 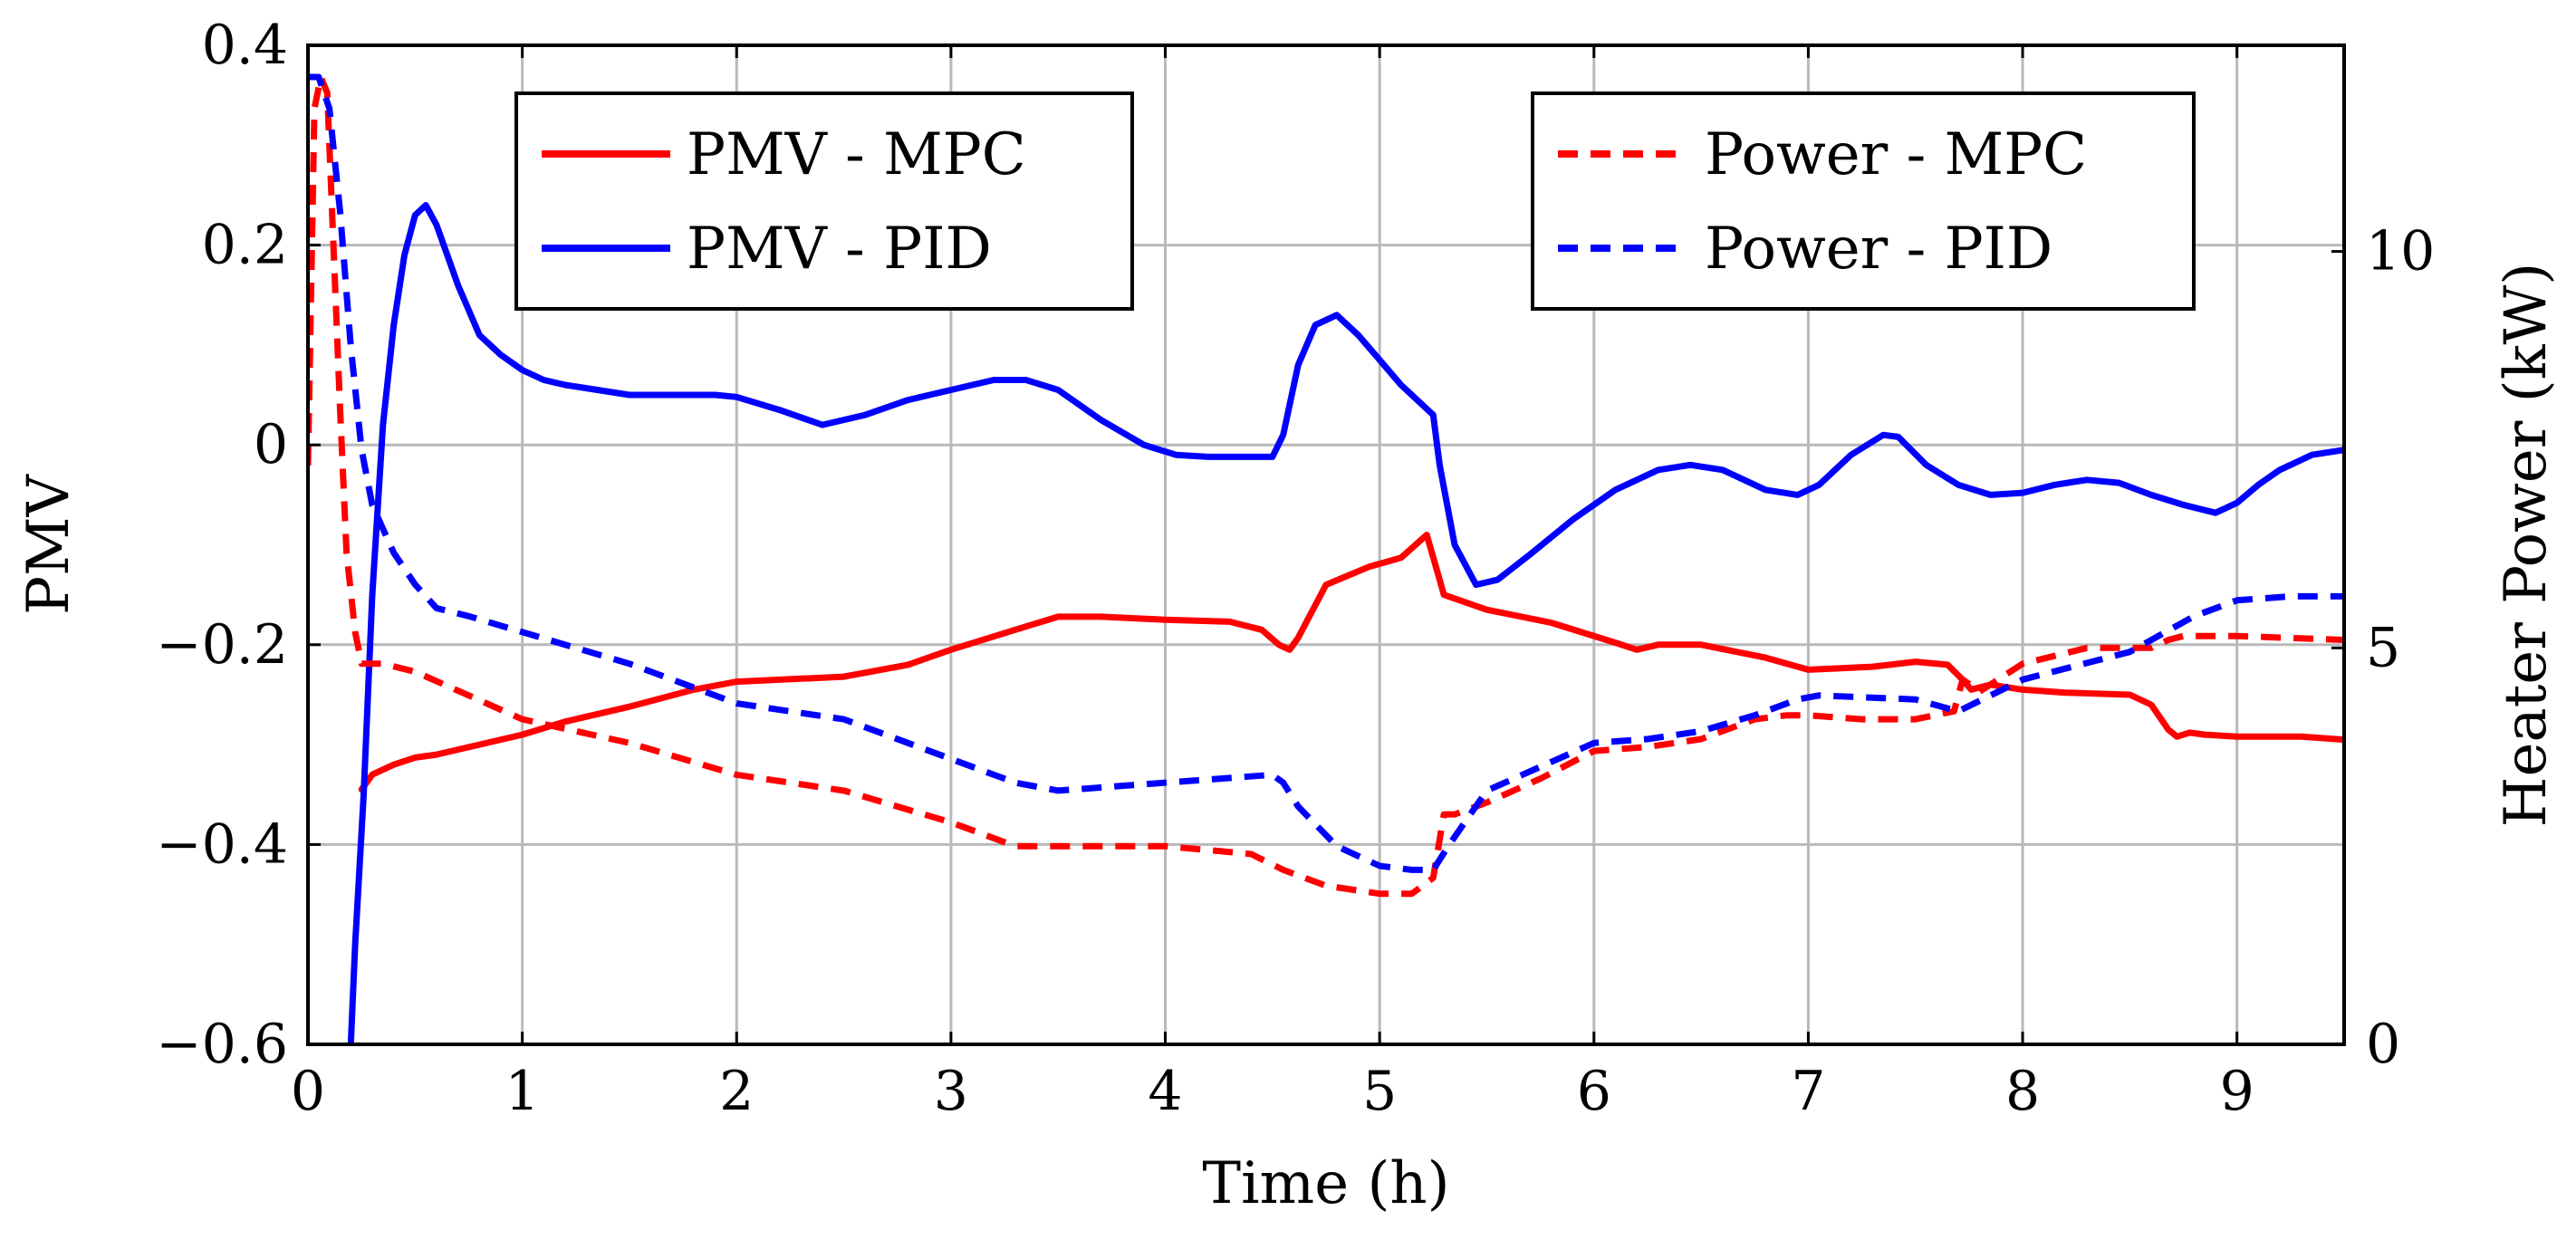 I want to click on x-tick-label: 5, so click(x=1379, y=1092).